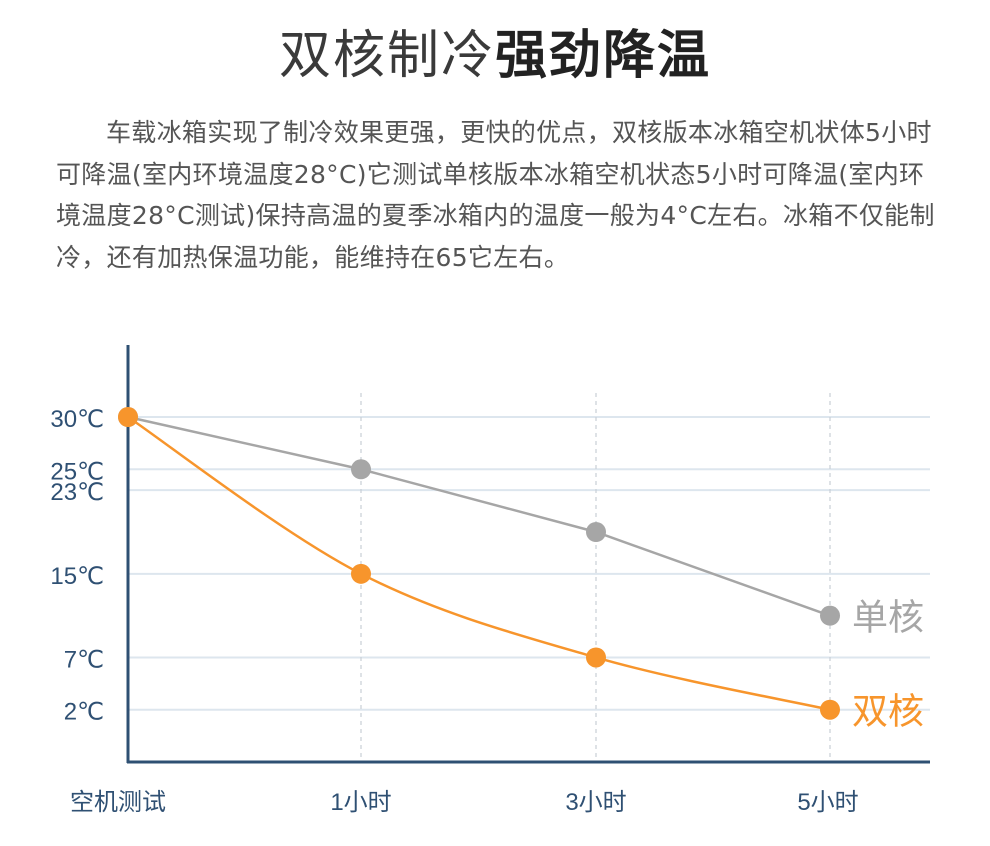  I want to click on x-tick-label: 空机测试, so click(118, 802).